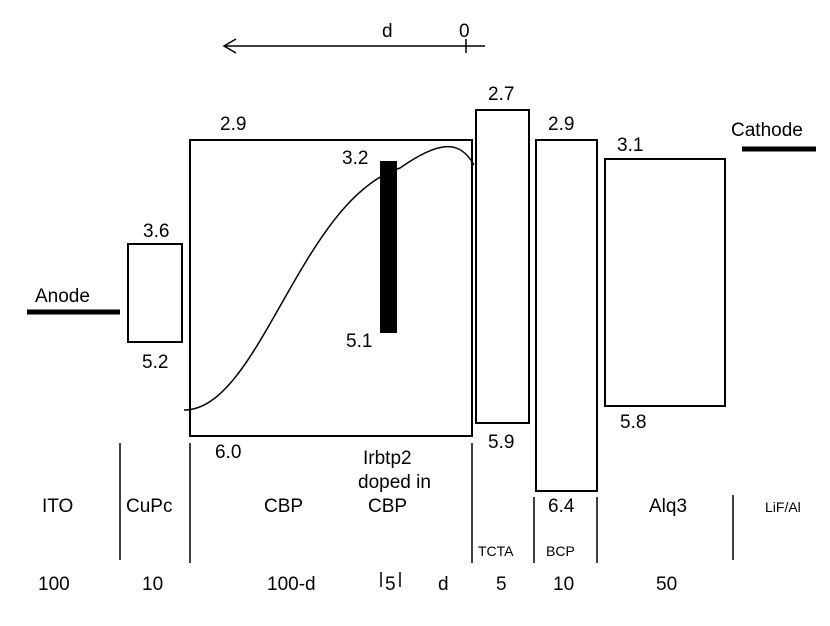  Describe the element at coordinates (291, 584) in the screenshot. I see `thickness-cbp: 100-d` at that location.